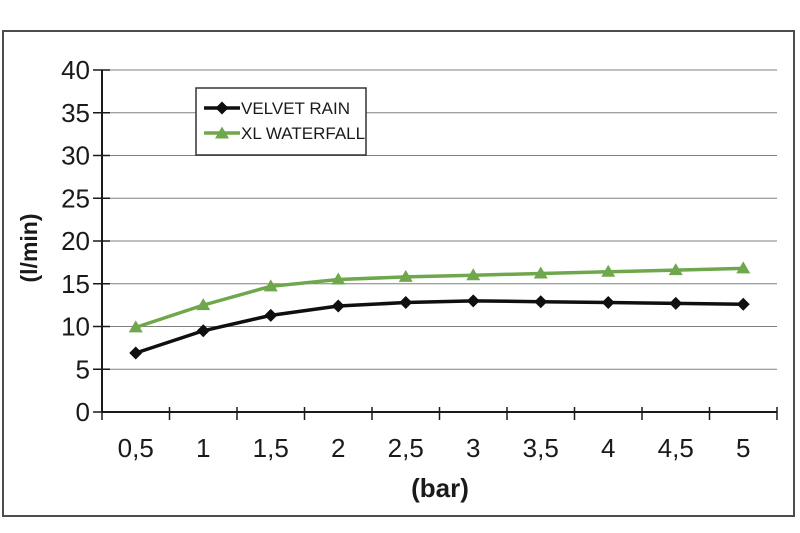  What do you see at coordinates (75, 113) in the screenshot?
I see `y-tick-label: 35` at bounding box center [75, 113].